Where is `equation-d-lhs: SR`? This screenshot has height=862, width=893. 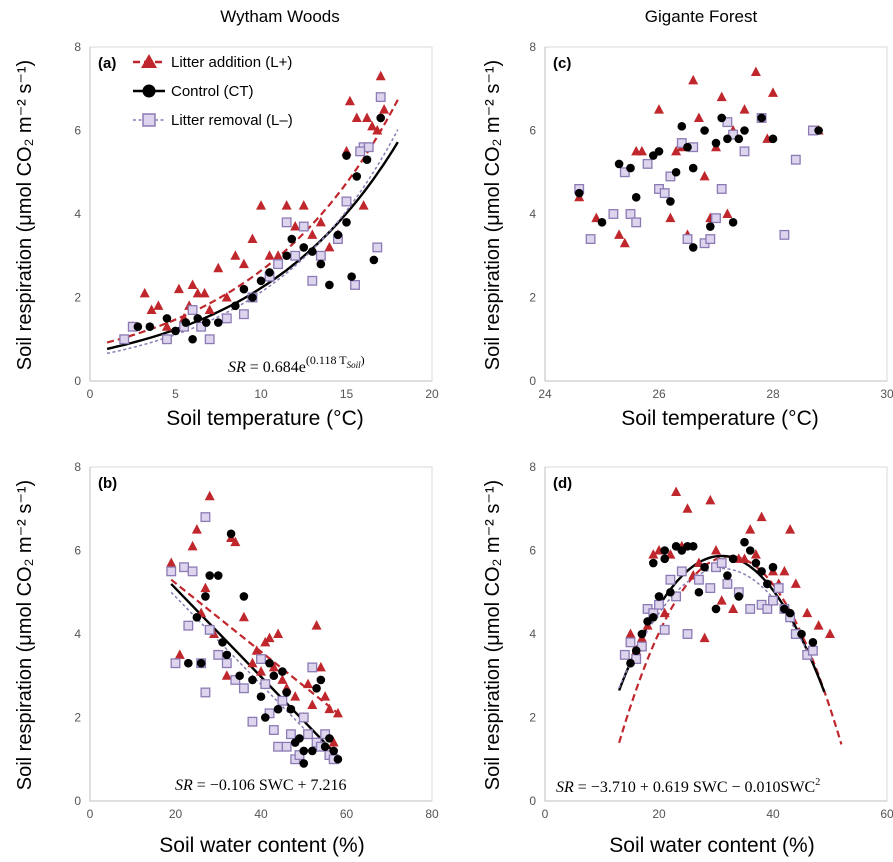
equation-d-lhs: SR is located at coordinates (565, 787).